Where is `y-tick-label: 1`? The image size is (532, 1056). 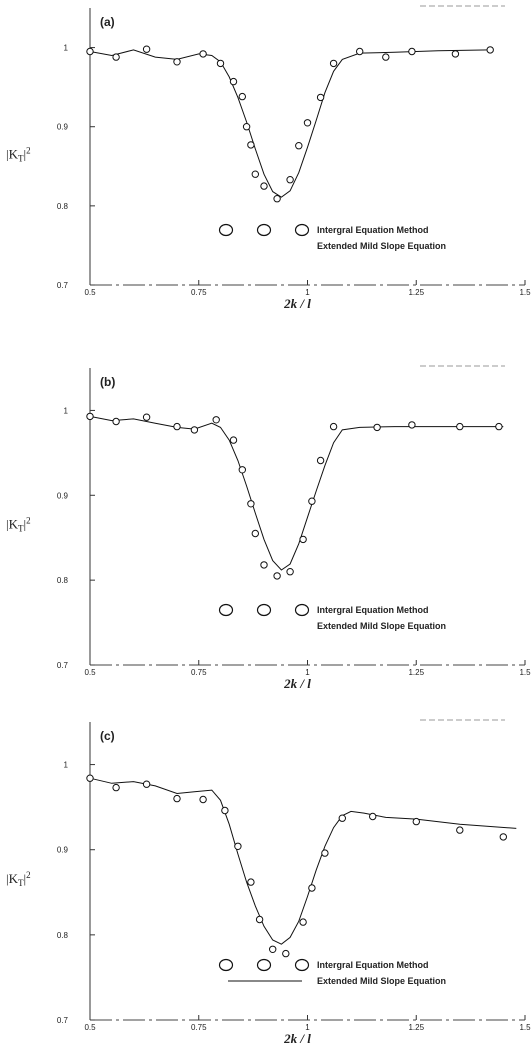 y-tick-label: 1 is located at coordinates (66, 410).